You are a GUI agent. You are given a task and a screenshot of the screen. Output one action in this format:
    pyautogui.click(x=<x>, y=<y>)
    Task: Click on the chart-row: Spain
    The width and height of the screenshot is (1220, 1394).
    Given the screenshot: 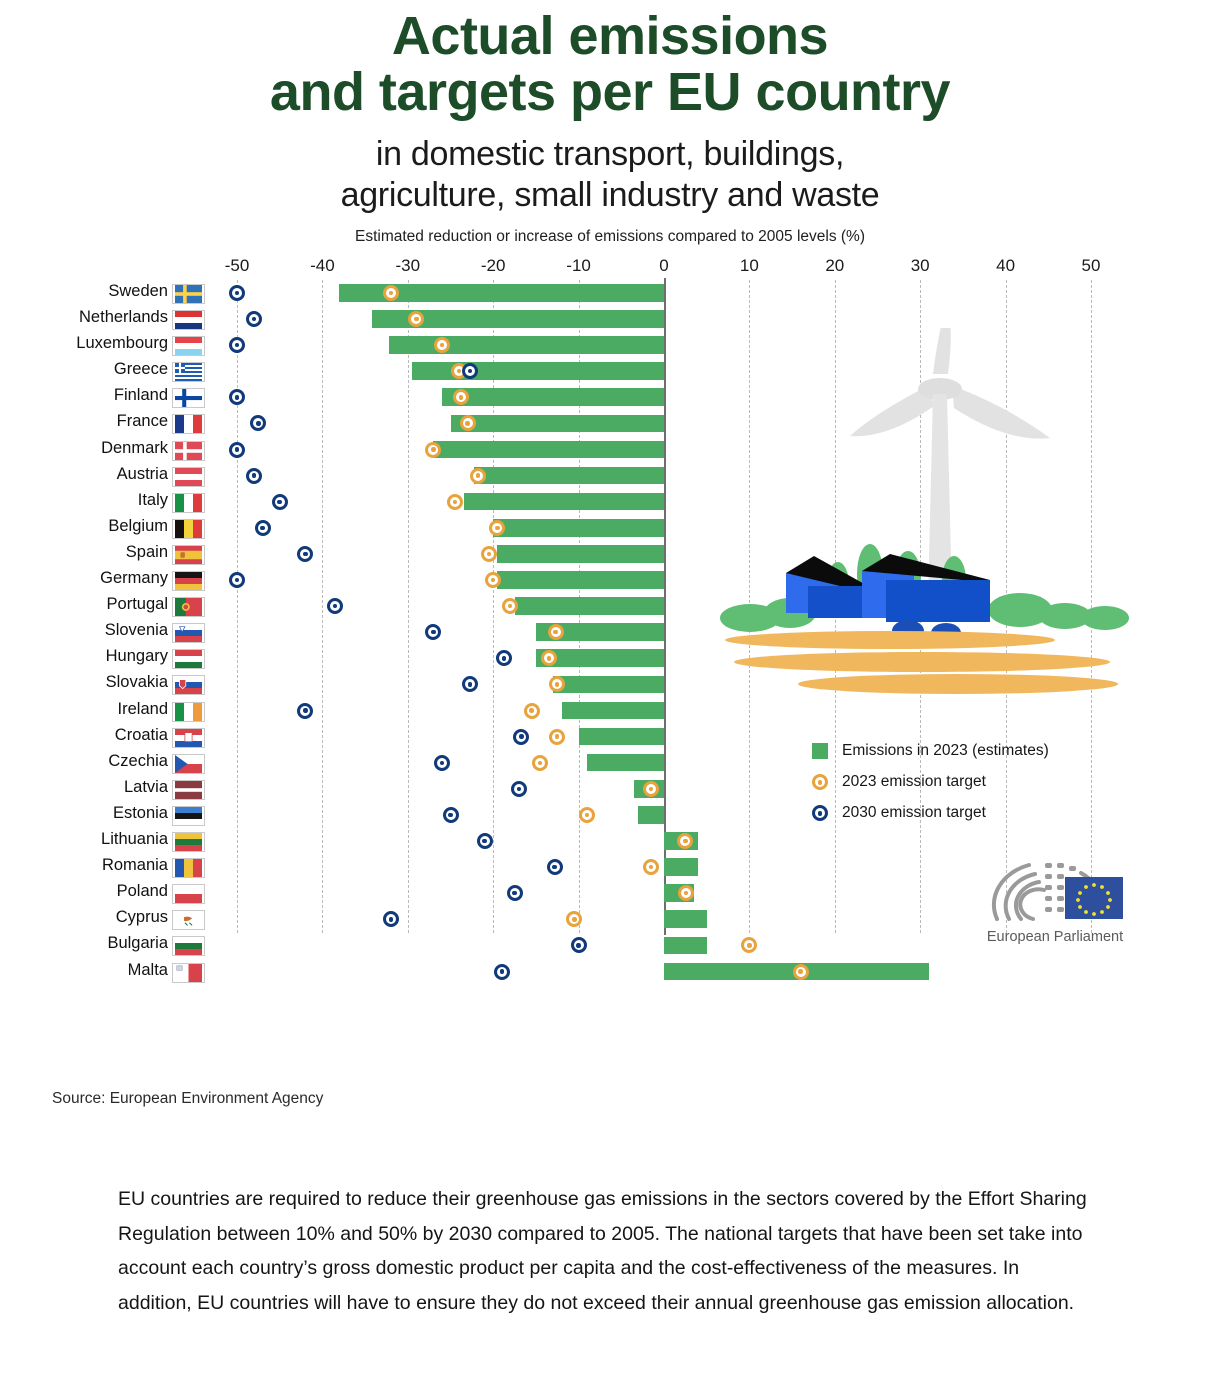 What is the action you would take?
    pyautogui.click(x=610, y=554)
    